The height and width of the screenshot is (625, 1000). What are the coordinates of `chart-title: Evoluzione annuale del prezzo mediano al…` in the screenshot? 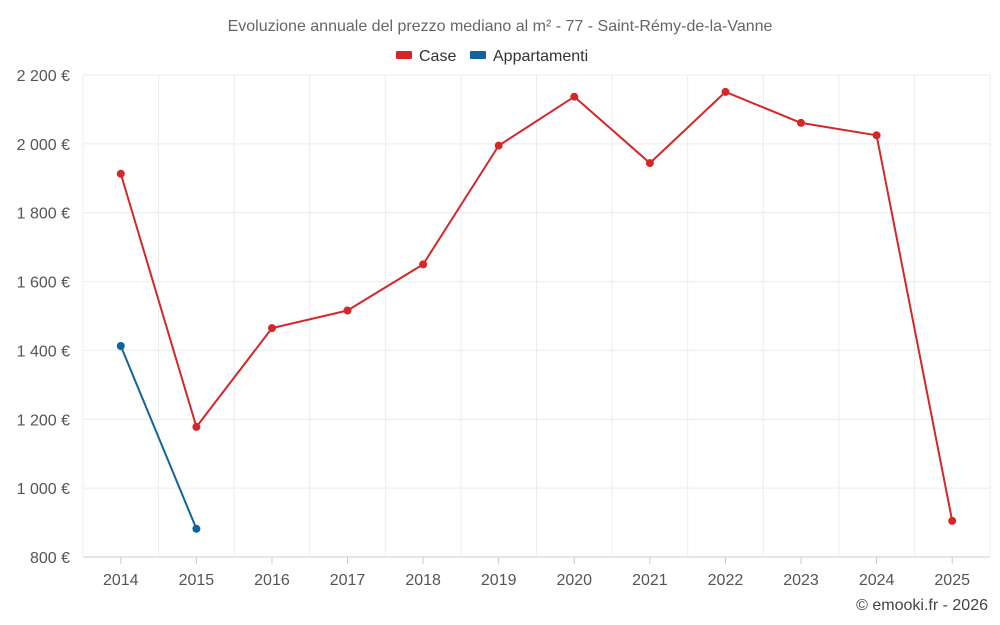 It's located at (500, 26).